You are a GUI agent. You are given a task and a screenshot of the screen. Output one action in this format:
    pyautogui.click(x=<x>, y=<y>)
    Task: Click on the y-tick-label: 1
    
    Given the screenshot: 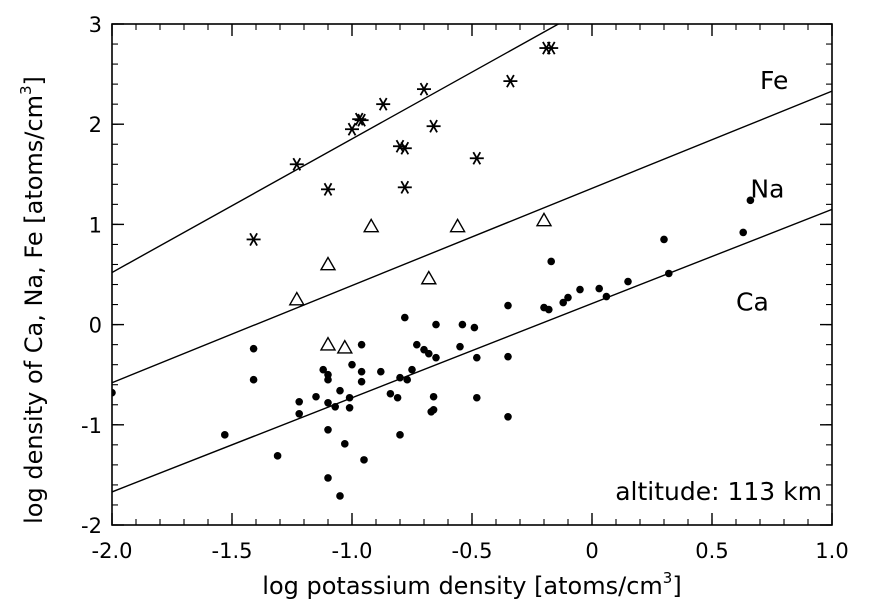 What is the action you would take?
    pyautogui.click(x=95, y=225)
    